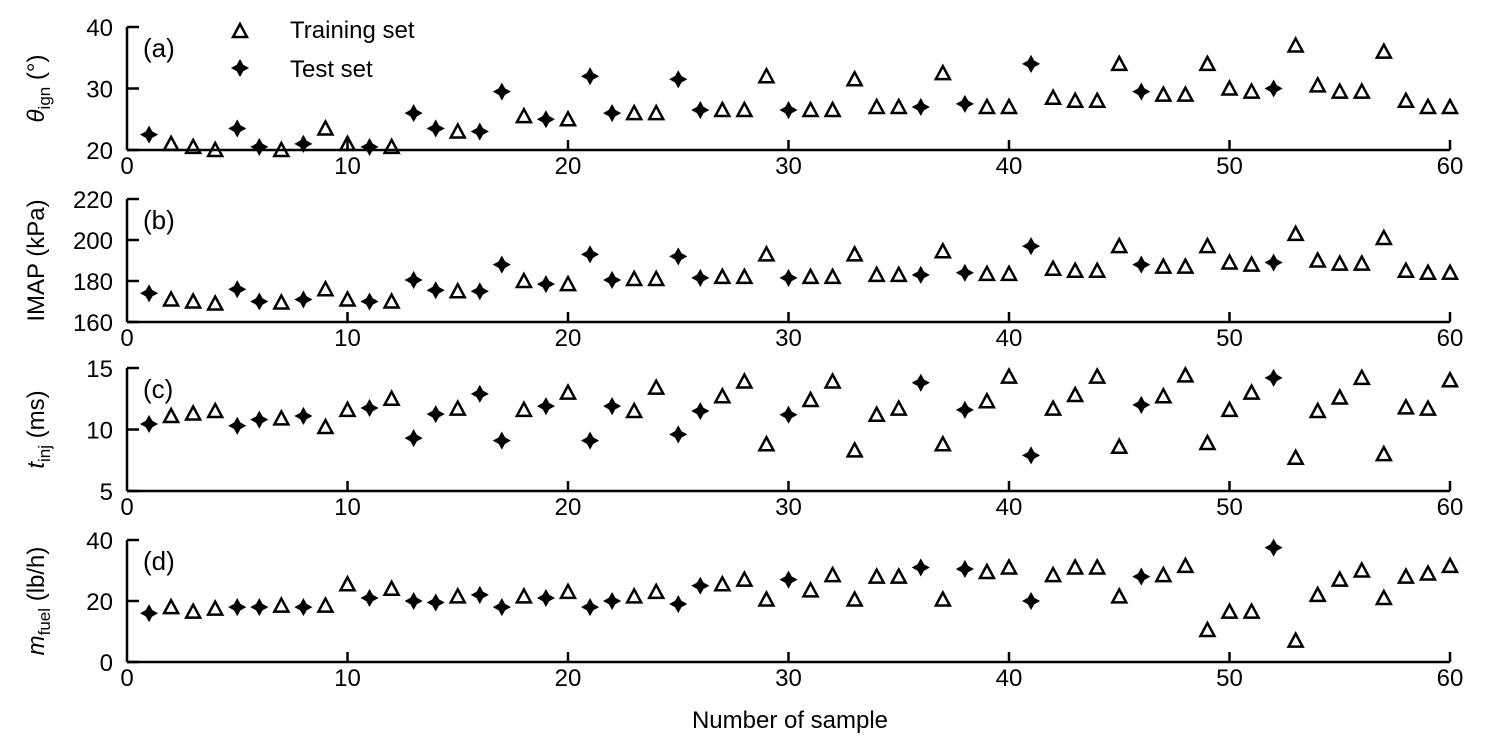 The height and width of the screenshot is (749, 1488). I want to click on legend-training-label: Training set, so click(352, 30).